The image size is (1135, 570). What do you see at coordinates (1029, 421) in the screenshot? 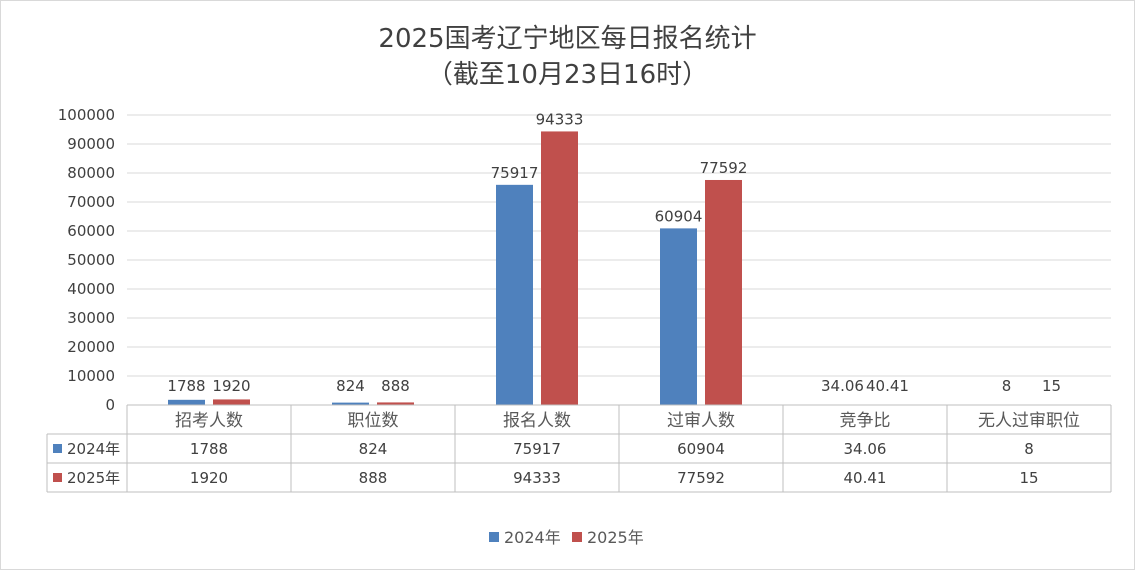
I see `category-label: 无人过审职位` at bounding box center [1029, 421].